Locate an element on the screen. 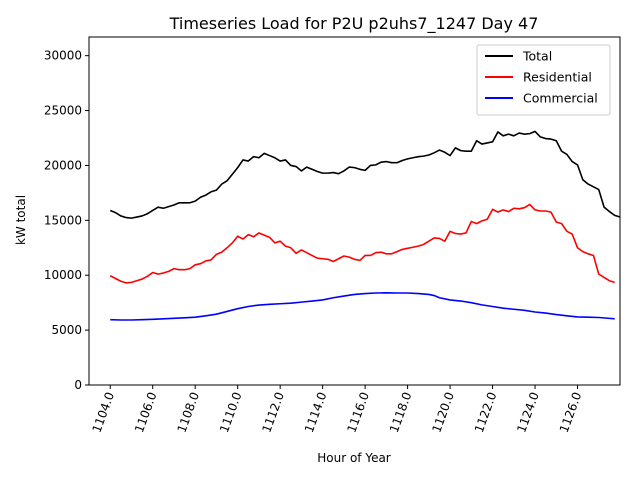 The image size is (640, 480). series-line-commercial is located at coordinates (362, 306).